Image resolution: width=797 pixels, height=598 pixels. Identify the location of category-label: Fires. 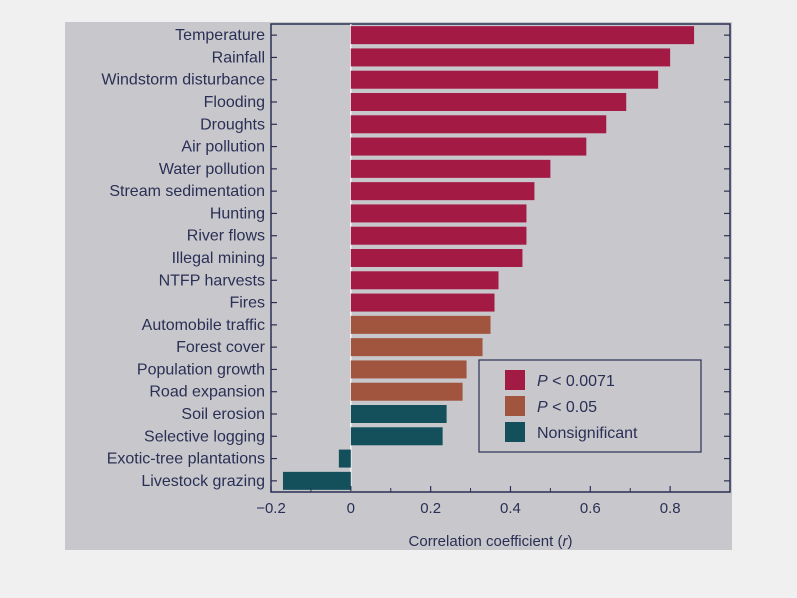
(247, 303).